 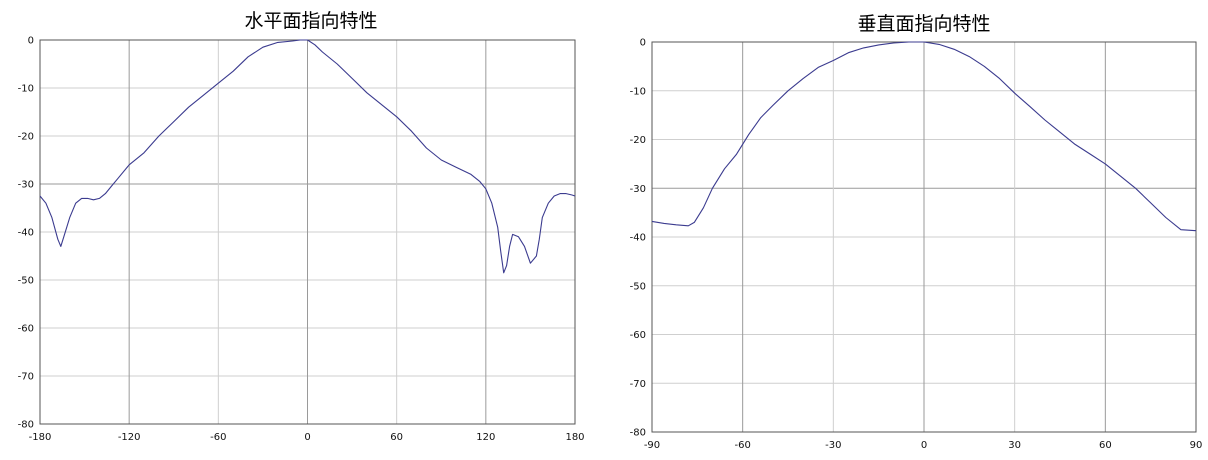 I want to click on x-tick-label: 120, so click(x=485, y=437).